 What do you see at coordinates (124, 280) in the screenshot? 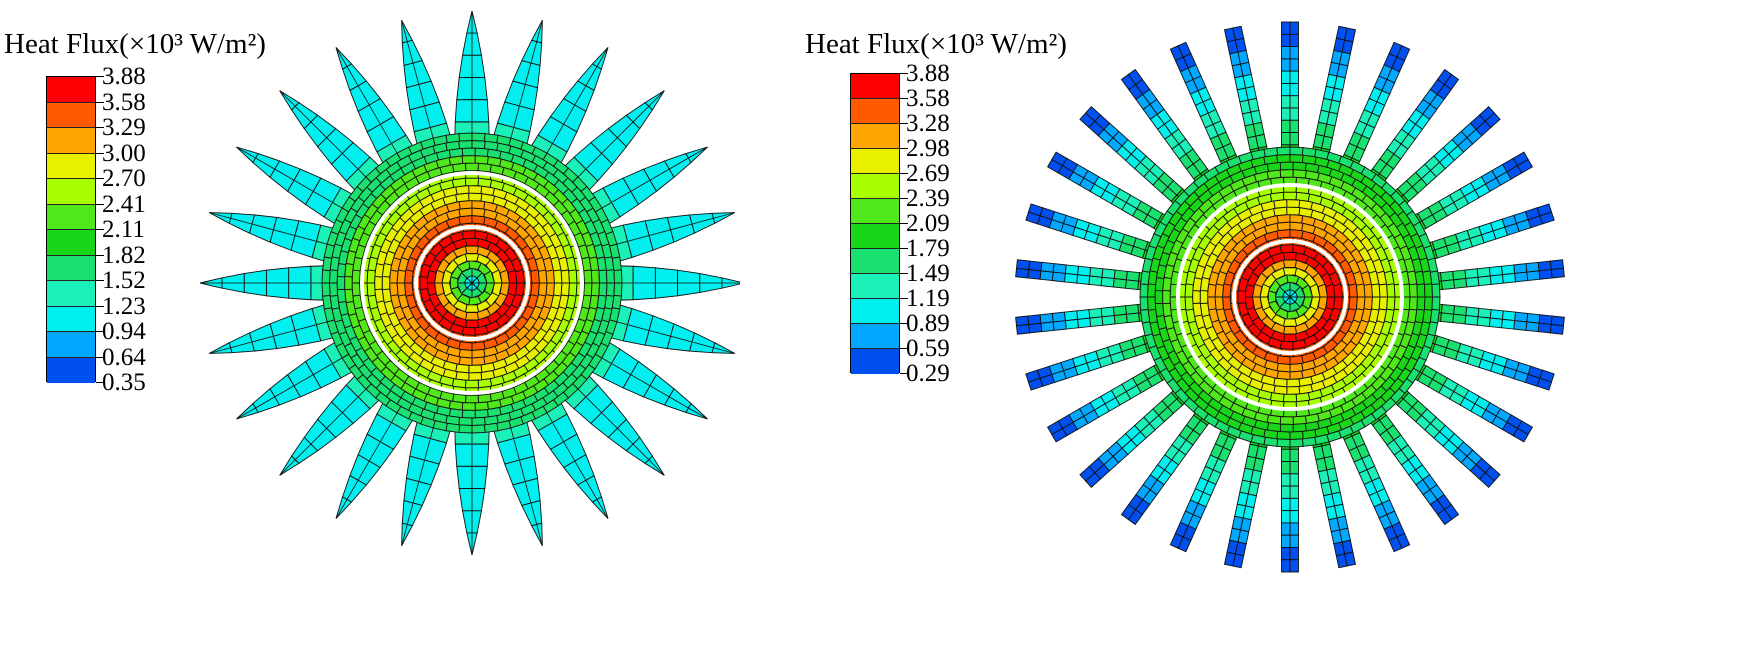
I see `legend-label: 1.52` at bounding box center [124, 280].